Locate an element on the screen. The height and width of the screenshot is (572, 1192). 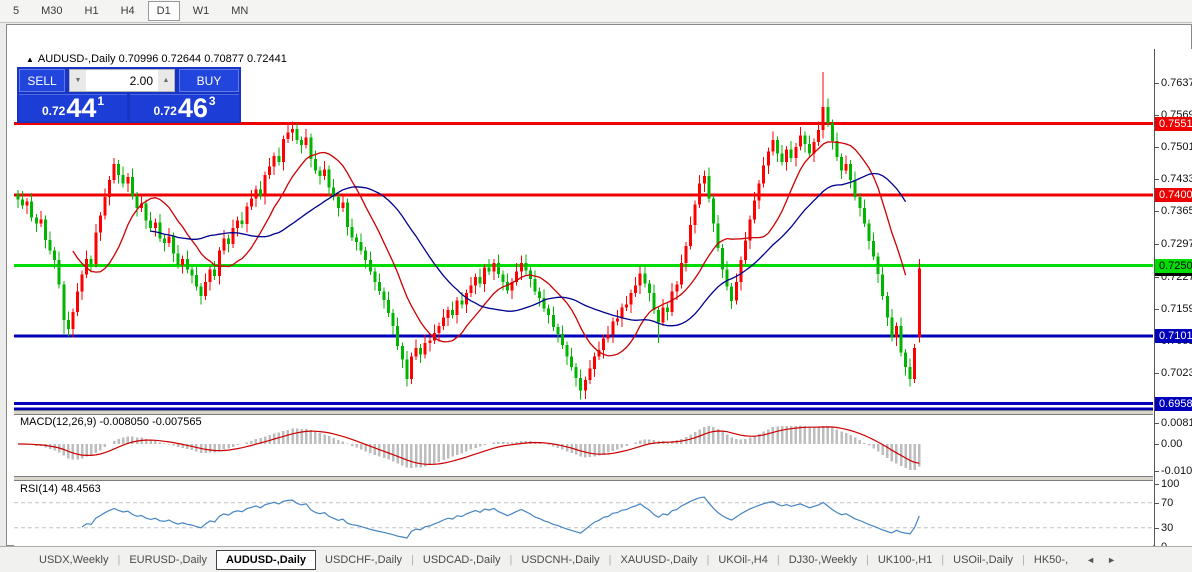
ask-price-display: 0.72 46 3 is located at coordinates (184, 108).